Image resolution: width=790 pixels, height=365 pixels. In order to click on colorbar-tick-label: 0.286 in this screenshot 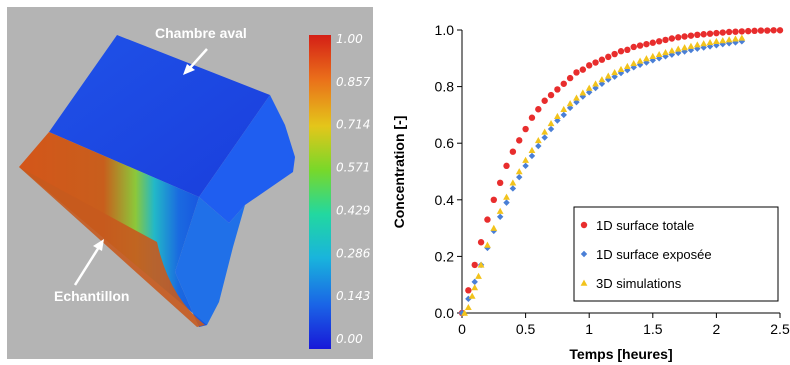, I will do `click(353, 253)`.